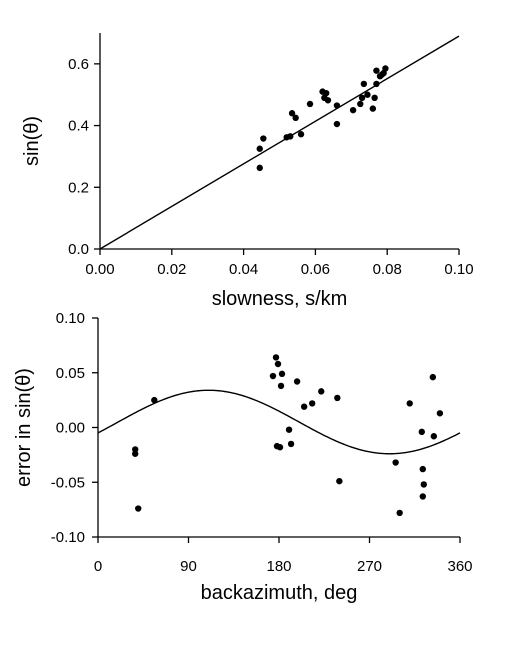 The height and width of the screenshot is (648, 510). Describe the element at coordinates (279, 422) in the screenshot. I see `backazimuth-fit-curve` at that location.